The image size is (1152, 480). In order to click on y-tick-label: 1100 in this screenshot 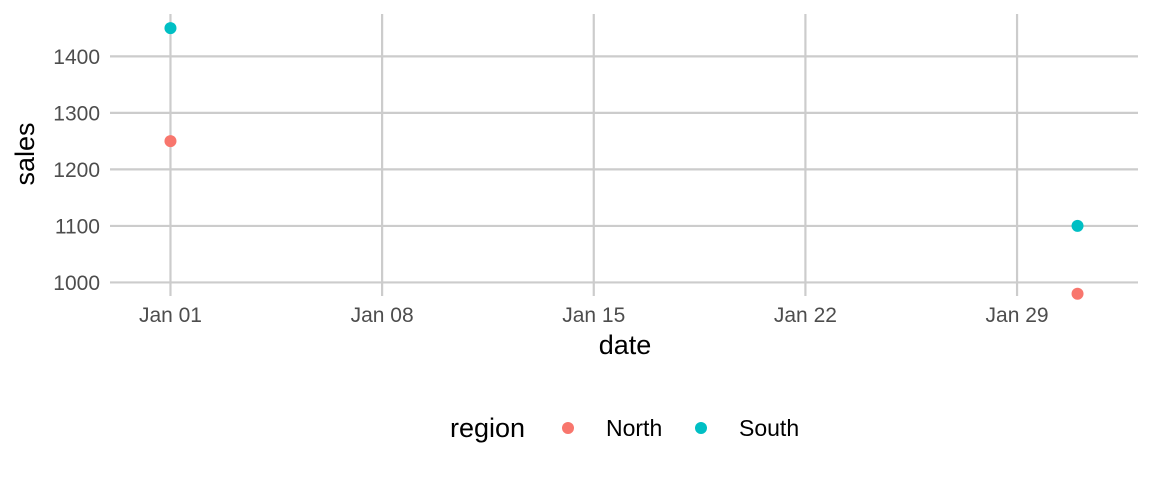, I will do `click(77, 226)`.